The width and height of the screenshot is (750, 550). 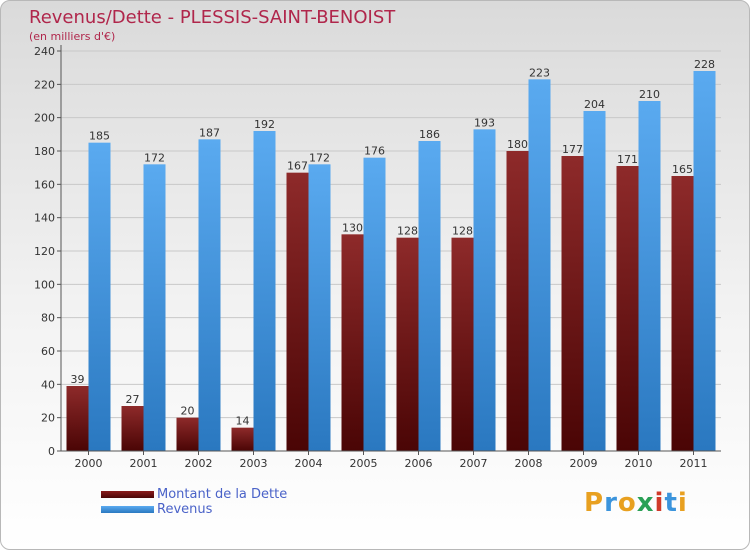 I want to click on legend-swatch-revenus, so click(x=127, y=509).